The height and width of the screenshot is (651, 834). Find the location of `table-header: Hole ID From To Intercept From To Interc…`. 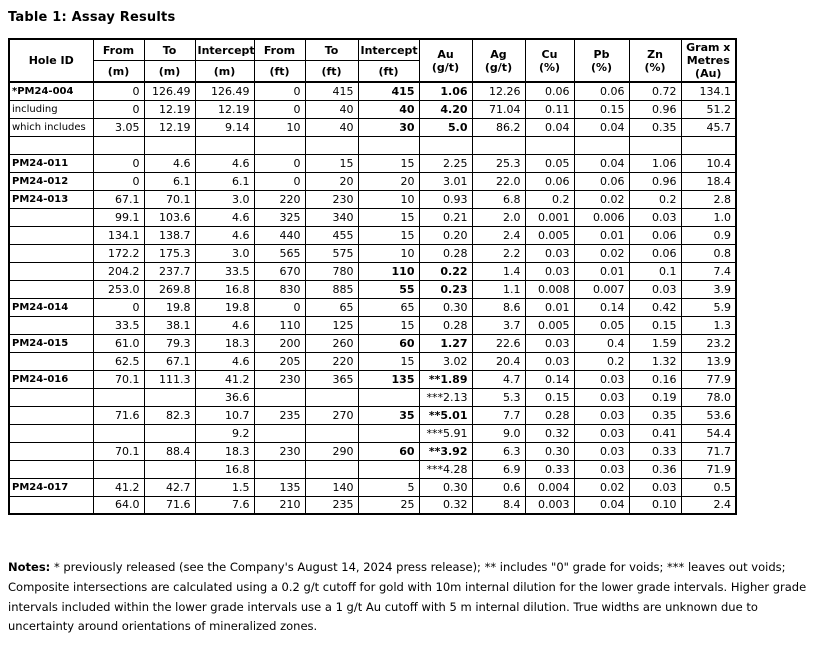

table-header: Hole ID From To Intercept From To Interc… is located at coordinates (372, 60).